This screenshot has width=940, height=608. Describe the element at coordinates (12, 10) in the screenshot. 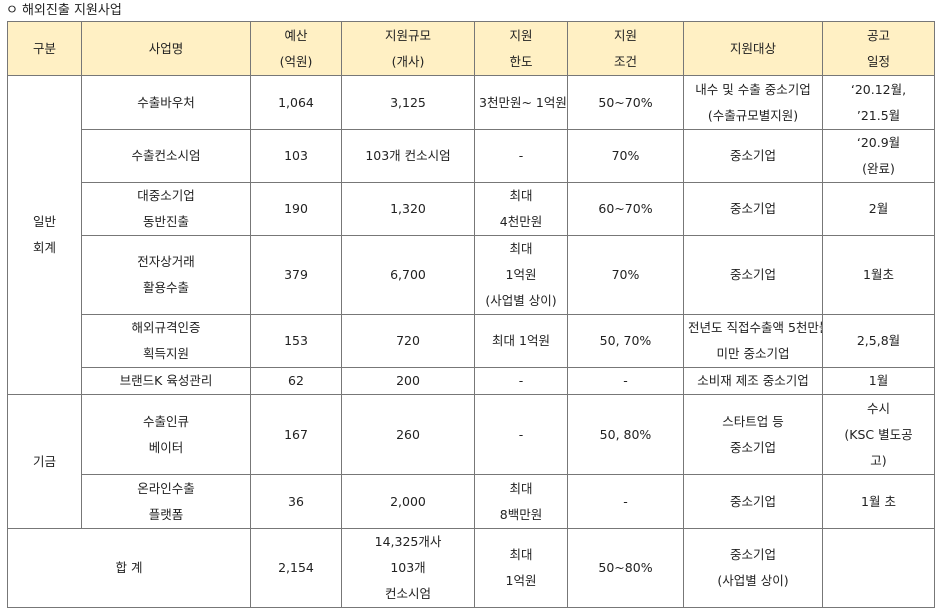

I see `bullet-icon: ㅇ` at that location.